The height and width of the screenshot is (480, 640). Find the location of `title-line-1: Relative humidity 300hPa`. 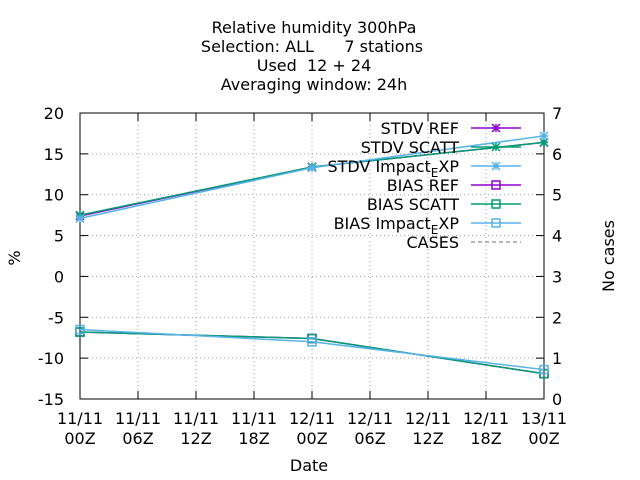

title-line-1: Relative humidity 300hPa is located at coordinates (314, 27).